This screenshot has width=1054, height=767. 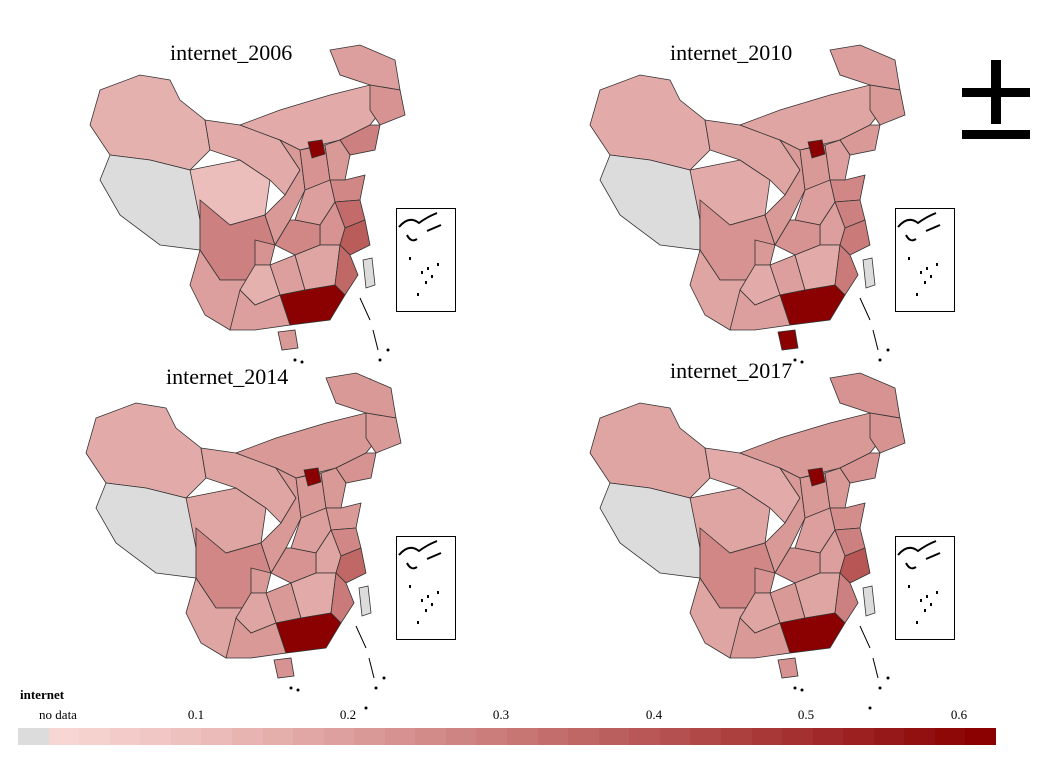 I want to click on legend-tick: 0.6, so click(x=959, y=714).